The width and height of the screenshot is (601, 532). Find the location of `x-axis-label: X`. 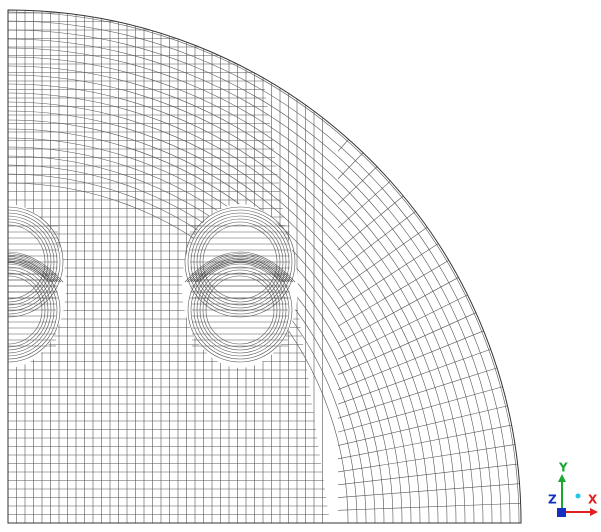

x-axis-label: X is located at coordinates (593, 500).